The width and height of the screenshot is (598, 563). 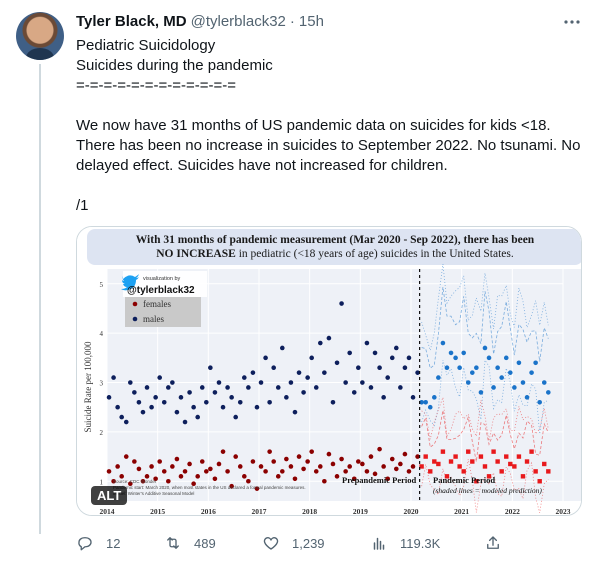 I want to click on y-axis-label: Suicide Rate per 100,000, so click(x=88, y=386).